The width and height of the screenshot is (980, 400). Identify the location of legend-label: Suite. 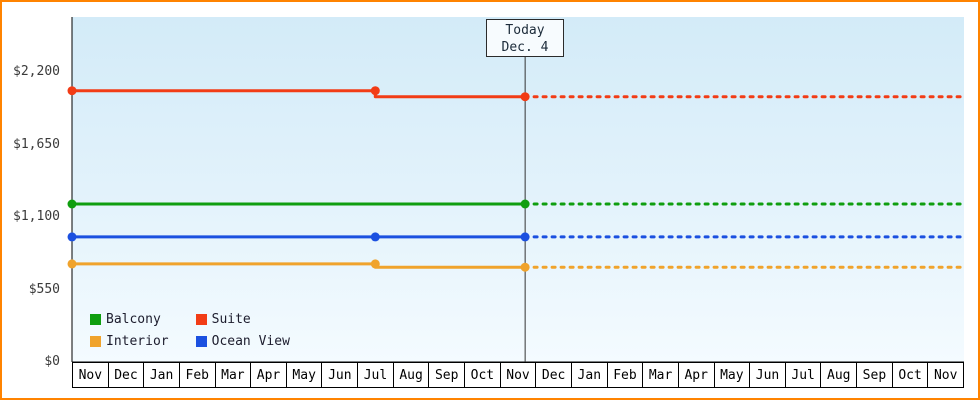
(231, 319).